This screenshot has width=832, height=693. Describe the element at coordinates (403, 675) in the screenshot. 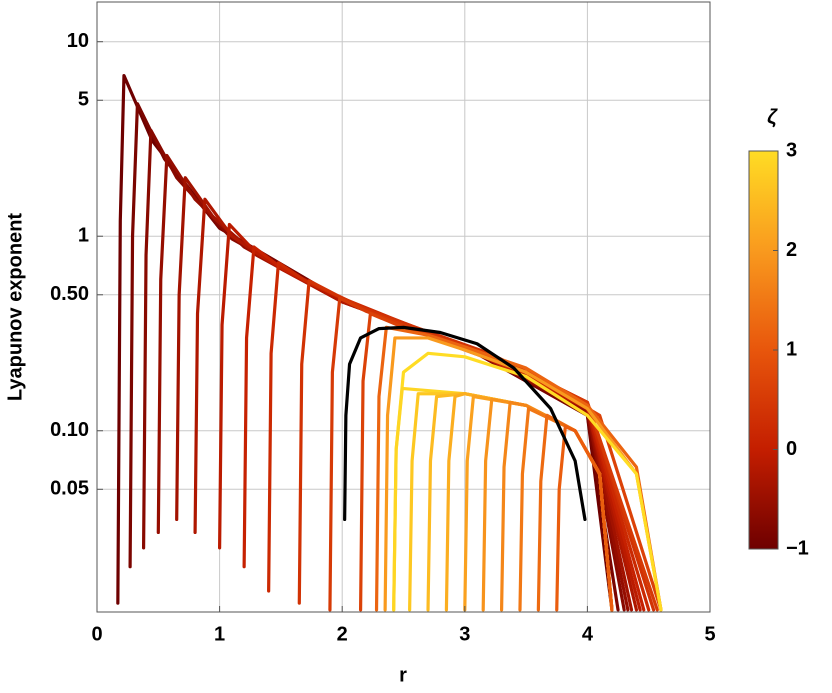

I see `x-axis-title: r` at that location.